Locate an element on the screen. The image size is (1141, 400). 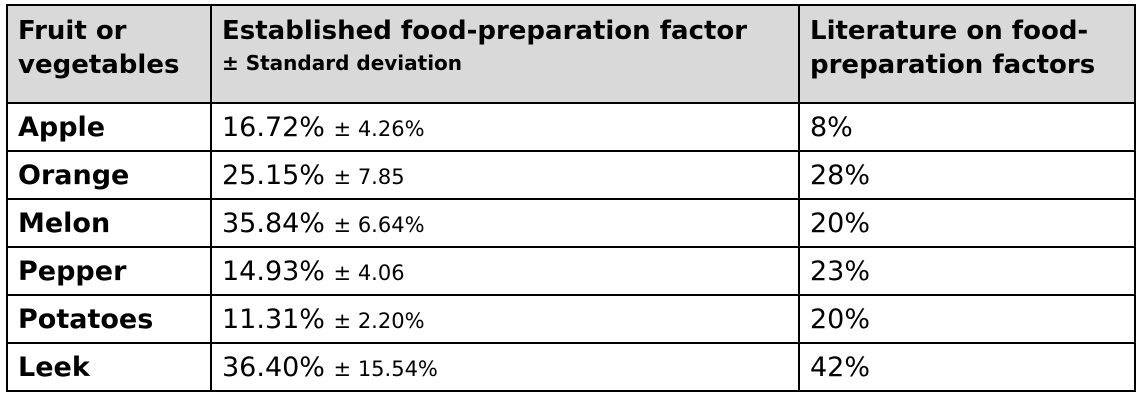
row-factor: 11.31% ± 2.20% is located at coordinates (505, 319).